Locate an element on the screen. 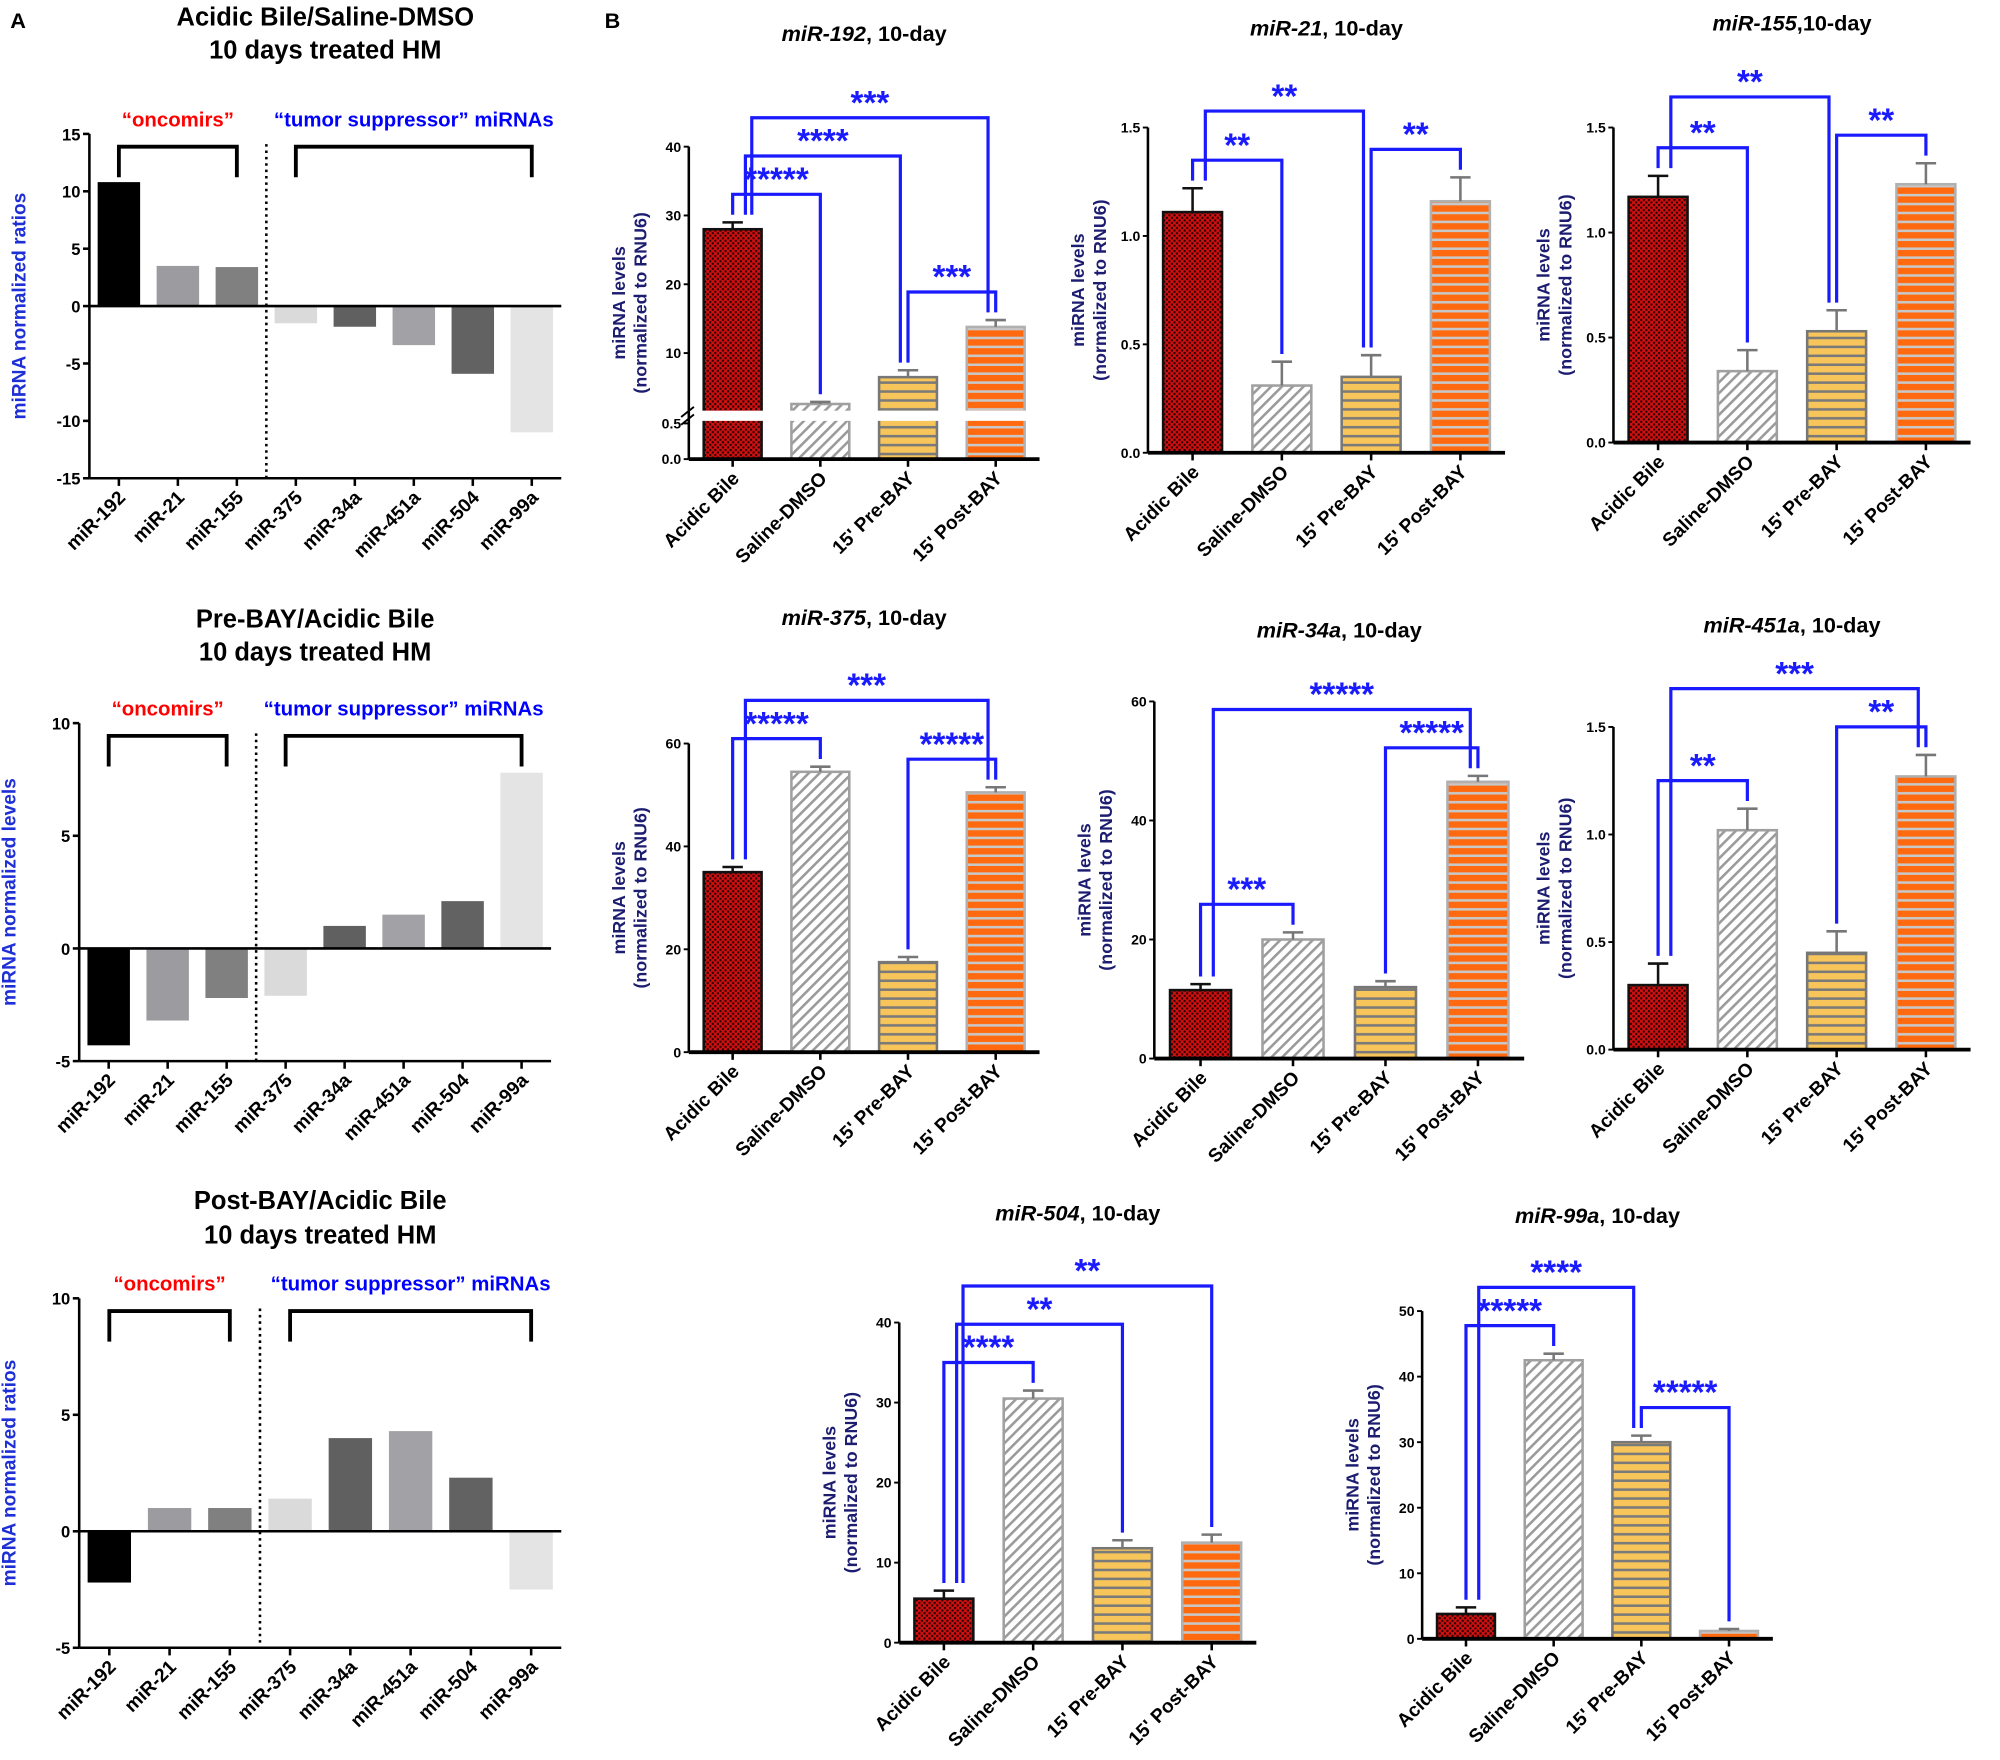  x-tick-label: miR-155 is located at coordinates (208, 1691).